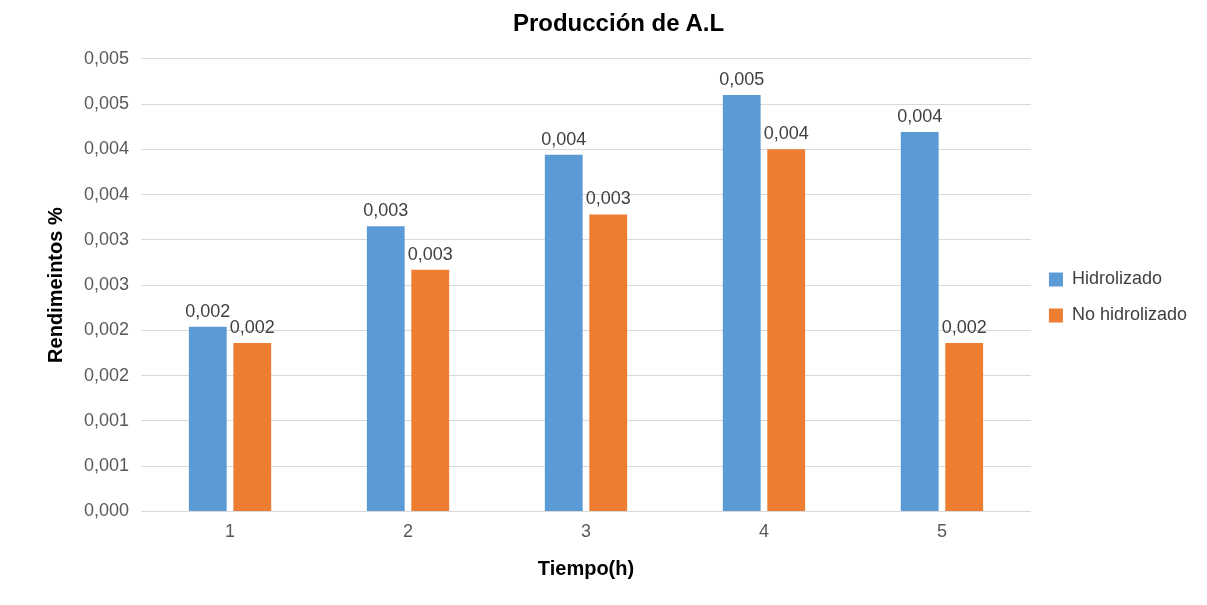 This screenshot has height=605, width=1207. Describe the element at coordinates (941, 531) in the screenshot. I see `x-tick-label: 5` at that location.